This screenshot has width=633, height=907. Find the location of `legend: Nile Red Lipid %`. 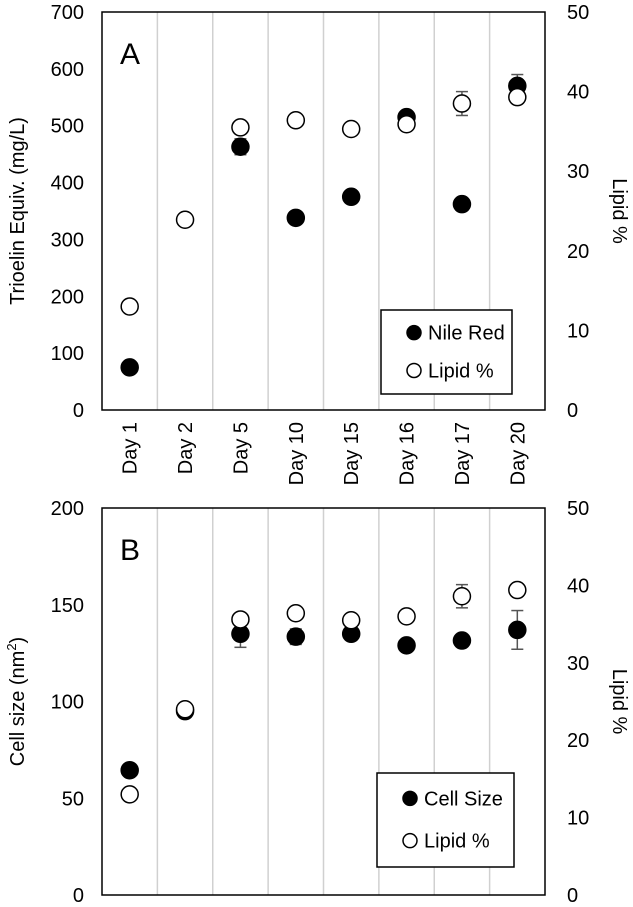

legend: Nile Red Lipid % is located at coordinates (446, 352).